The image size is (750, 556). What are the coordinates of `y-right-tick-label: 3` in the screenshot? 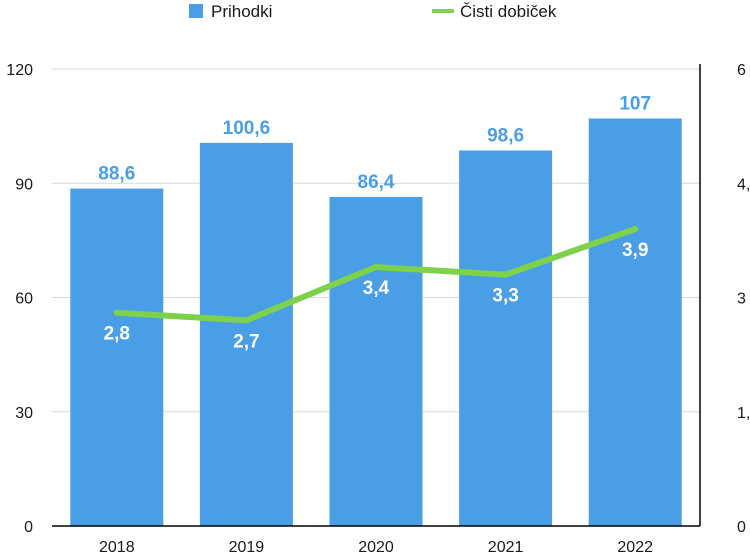 It's located at (741, 299).